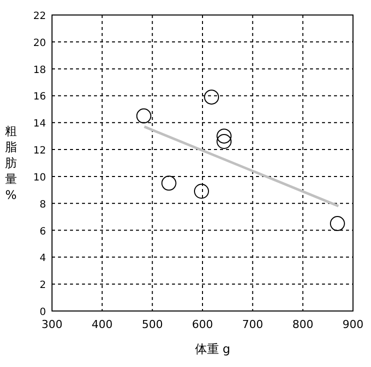 This screenshot has height=367, width=371. Describe the element at coordinates (39, 70) in the screenshot. I see `y-tick-label: 18` at that location.